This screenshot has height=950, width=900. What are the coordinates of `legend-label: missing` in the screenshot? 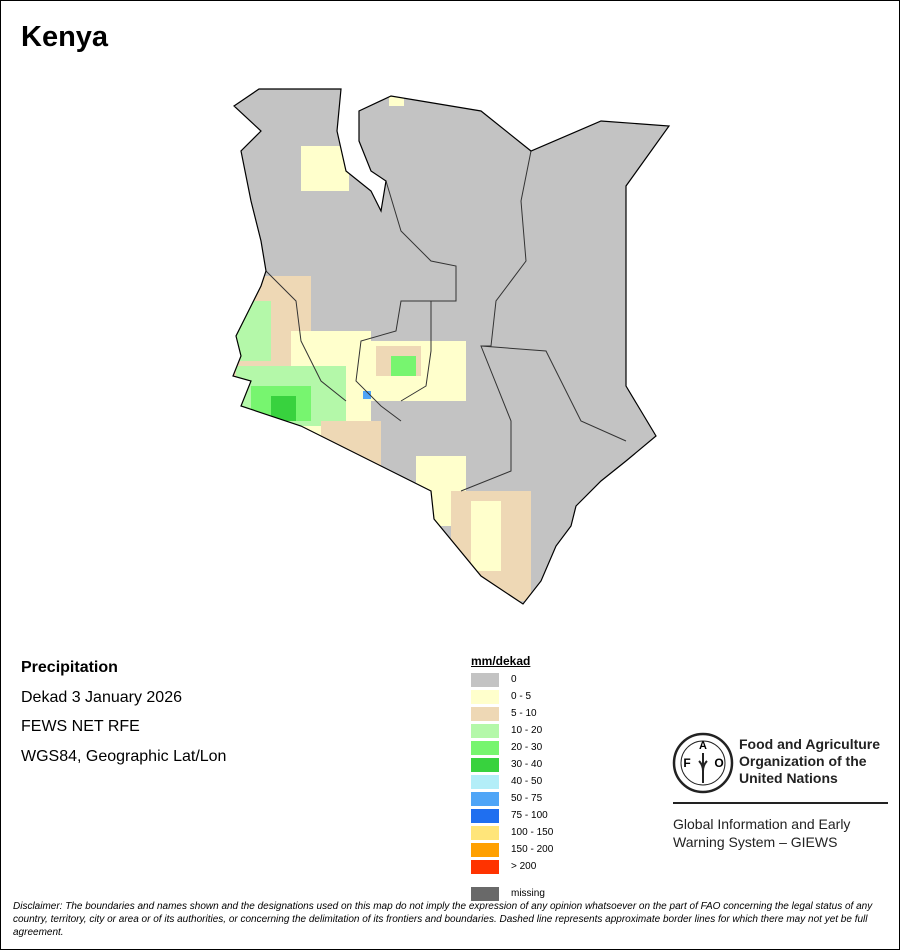 It's located at (528, 893).